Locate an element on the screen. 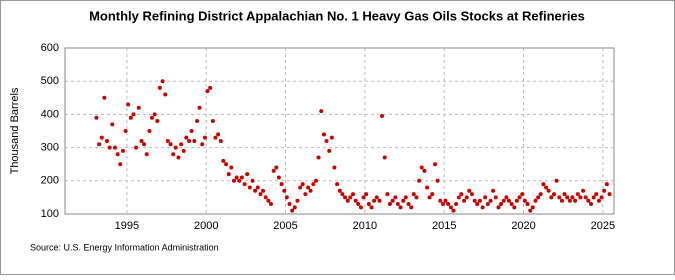 Image resolution: width=675 pixels, height=280 pixels. y-tick-label: 600 is located at coordinates (50, 48).